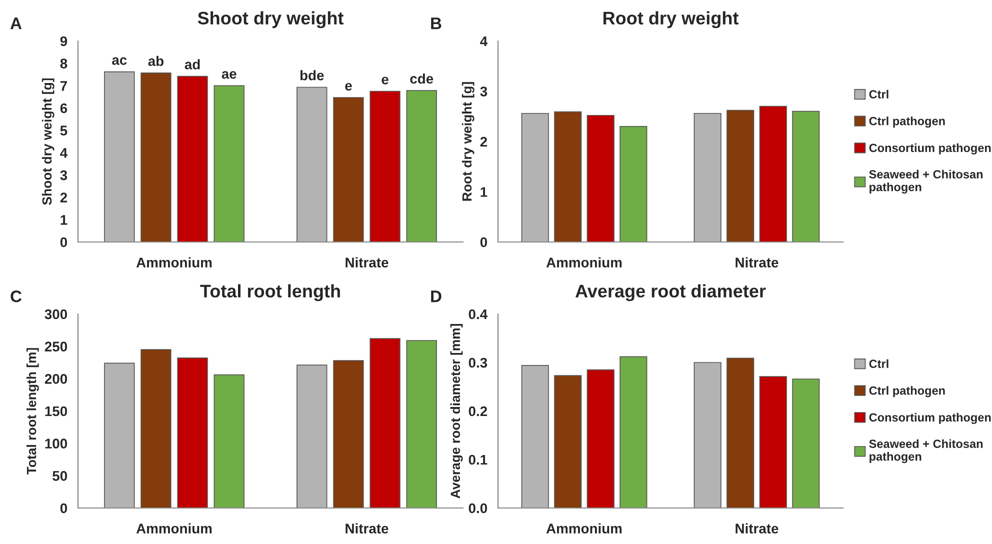  What do you see at coordinates (16, 296) in the screenshot?
I see `text: C` at bounding box center [16, 296].